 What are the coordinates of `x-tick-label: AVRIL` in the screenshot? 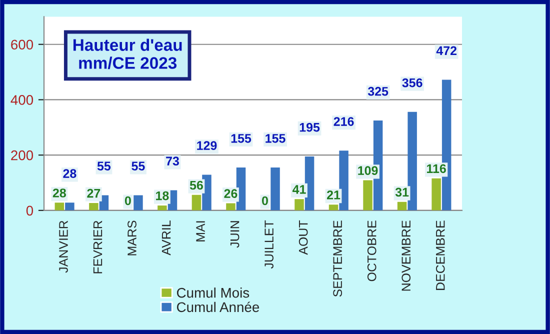 It's located at (166, 238).